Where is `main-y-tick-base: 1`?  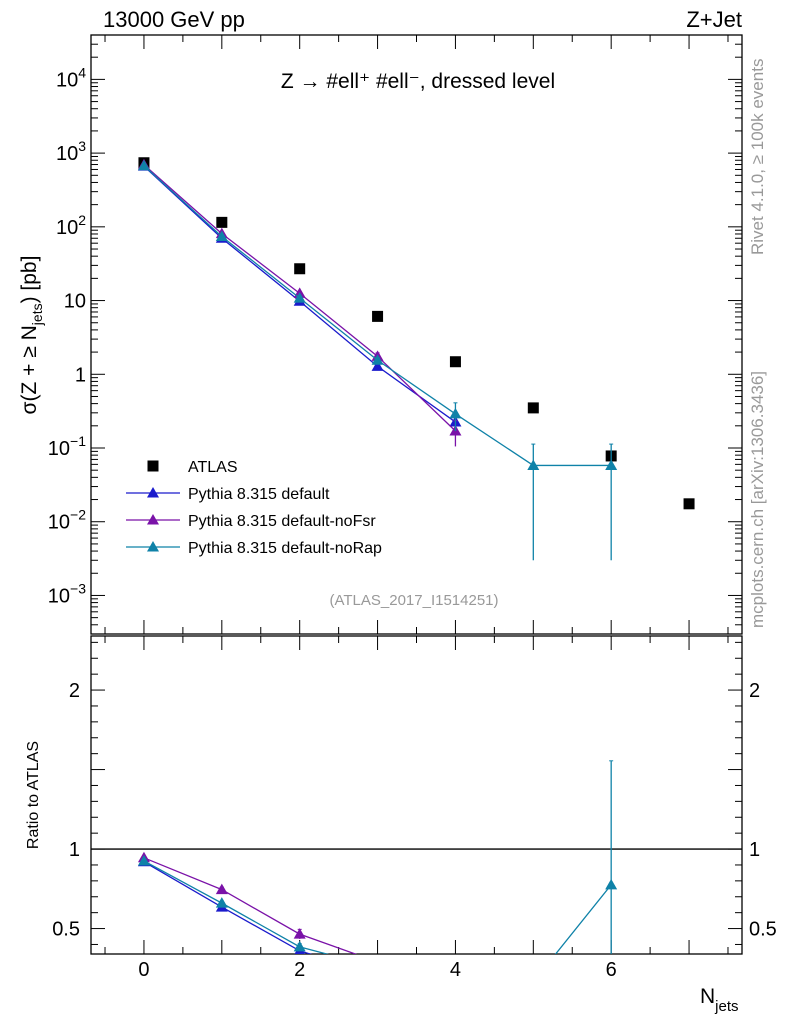
main-y-tick-base: 1 is located at coordinates (80, 375).